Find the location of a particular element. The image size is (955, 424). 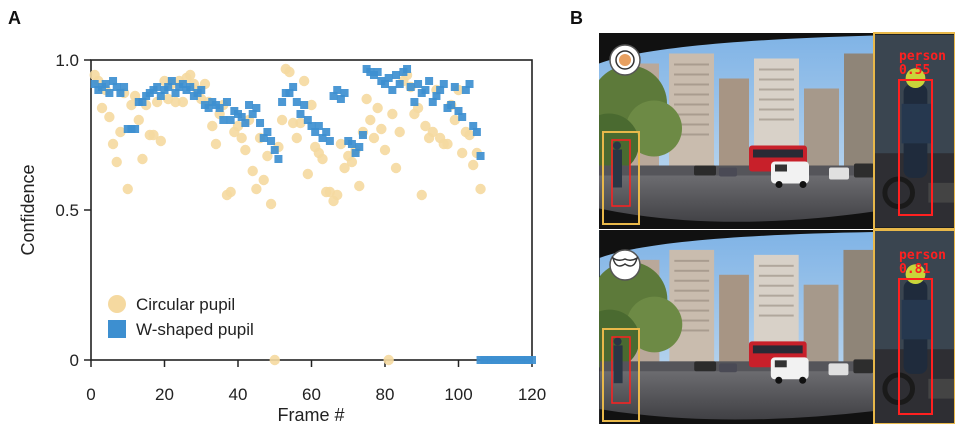

zoom-region-box is located at coordinates (621, 375).